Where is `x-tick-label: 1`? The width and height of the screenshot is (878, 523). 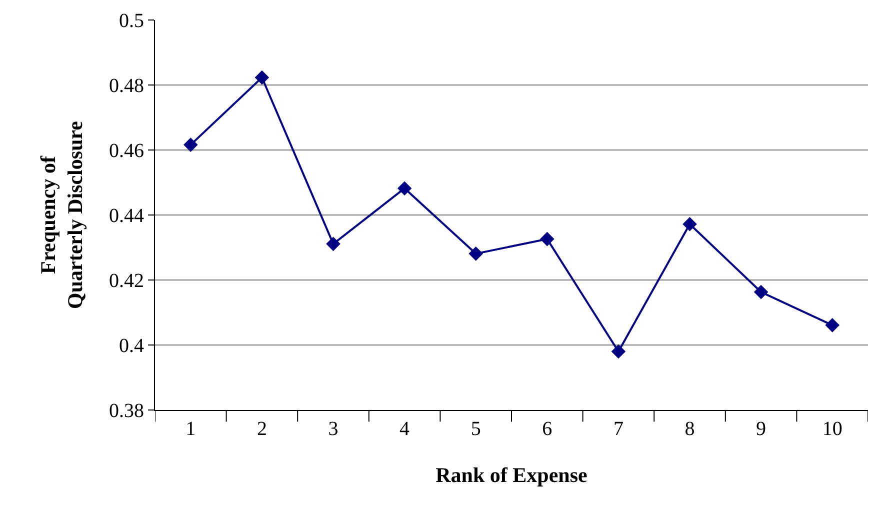
x-tick-label: 1 is located at coordinates (191, 429).